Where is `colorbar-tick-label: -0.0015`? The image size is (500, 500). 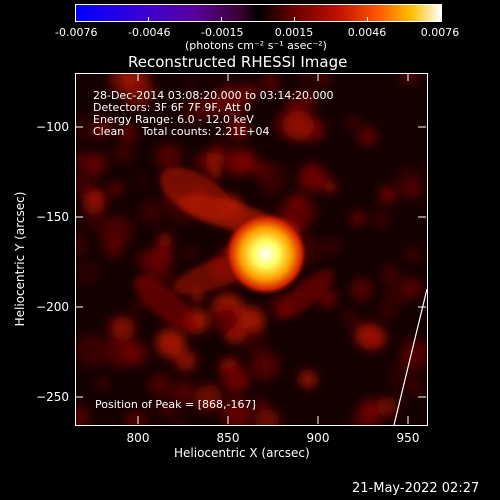 colorbar-tick-label: -0.0015 is located at coordinates (222, 32).